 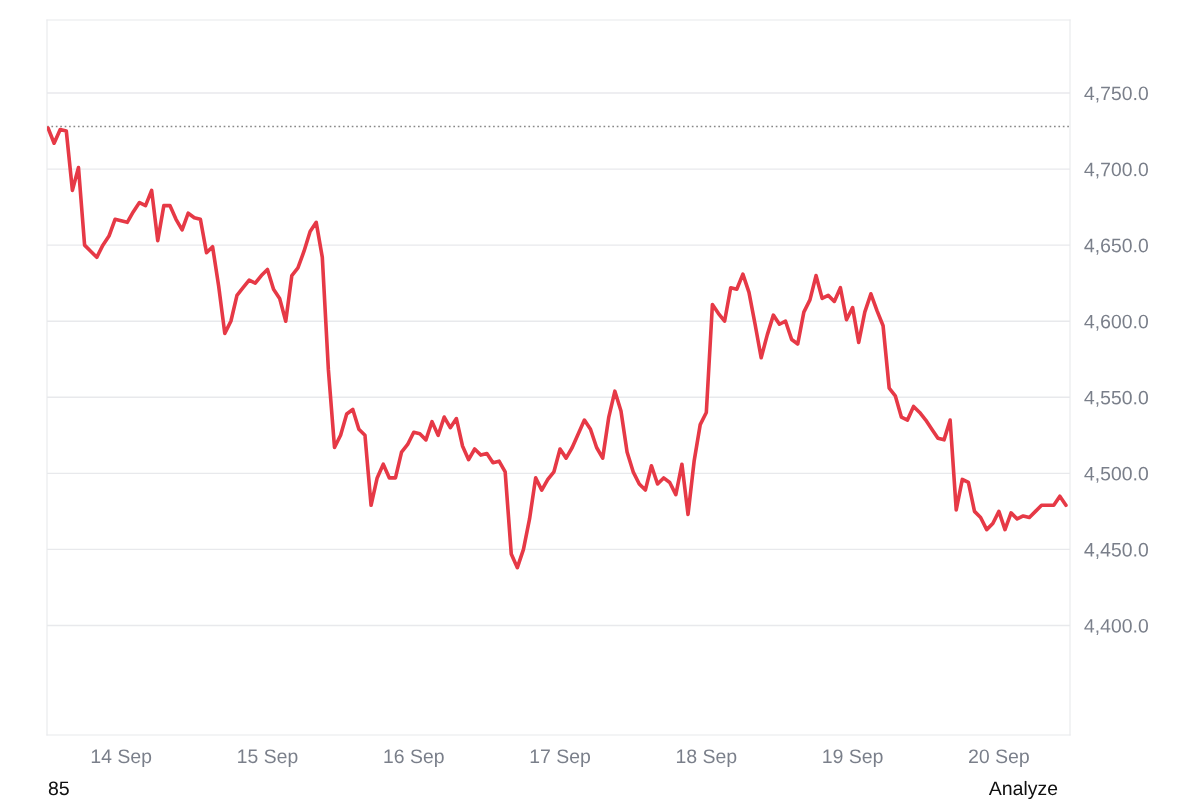 What do you see at coordinates (853, 758) in the screenshot?
I see `x-tick-label: 19 Sep` at bounding box center [853, 758].